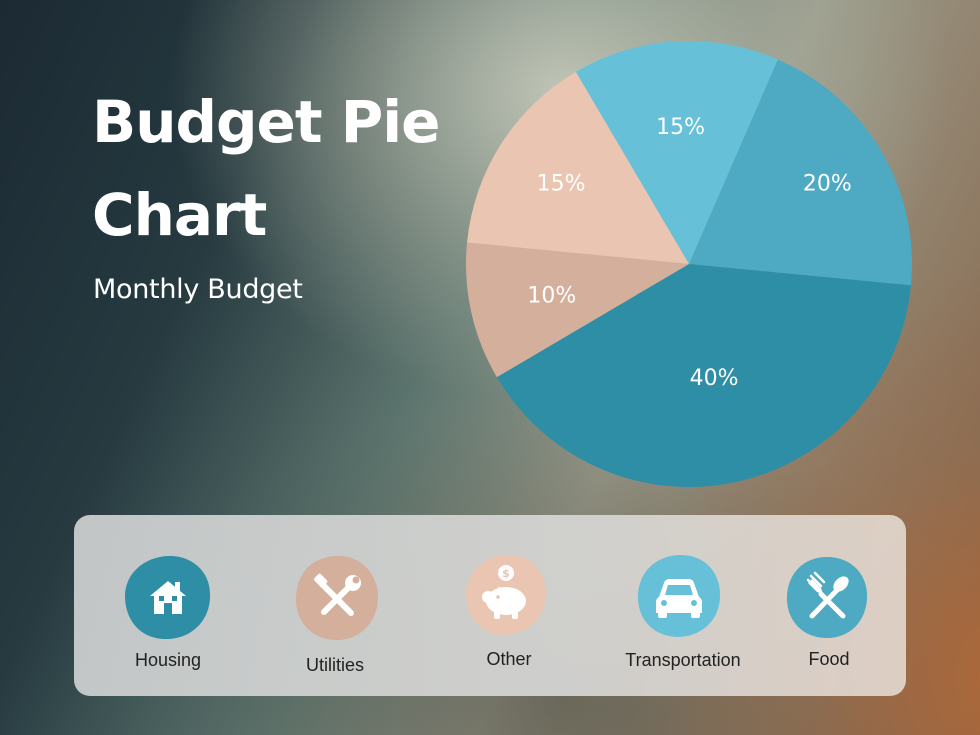  What do you see at coordinates (198, 289) in the screenshot?
I see `chart-subtitle: Monthly Budget` at bounding box center [198, 289].